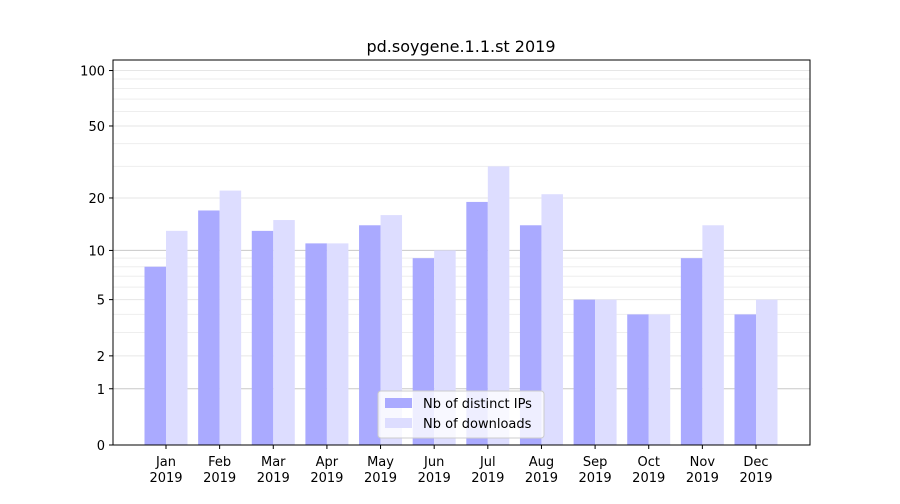 Image resolution: width=900 pixels, height=504 pixels. Describe the element at coordinates (101, 390) in the screenshot. I see `y-tick-label: 1` at that location.